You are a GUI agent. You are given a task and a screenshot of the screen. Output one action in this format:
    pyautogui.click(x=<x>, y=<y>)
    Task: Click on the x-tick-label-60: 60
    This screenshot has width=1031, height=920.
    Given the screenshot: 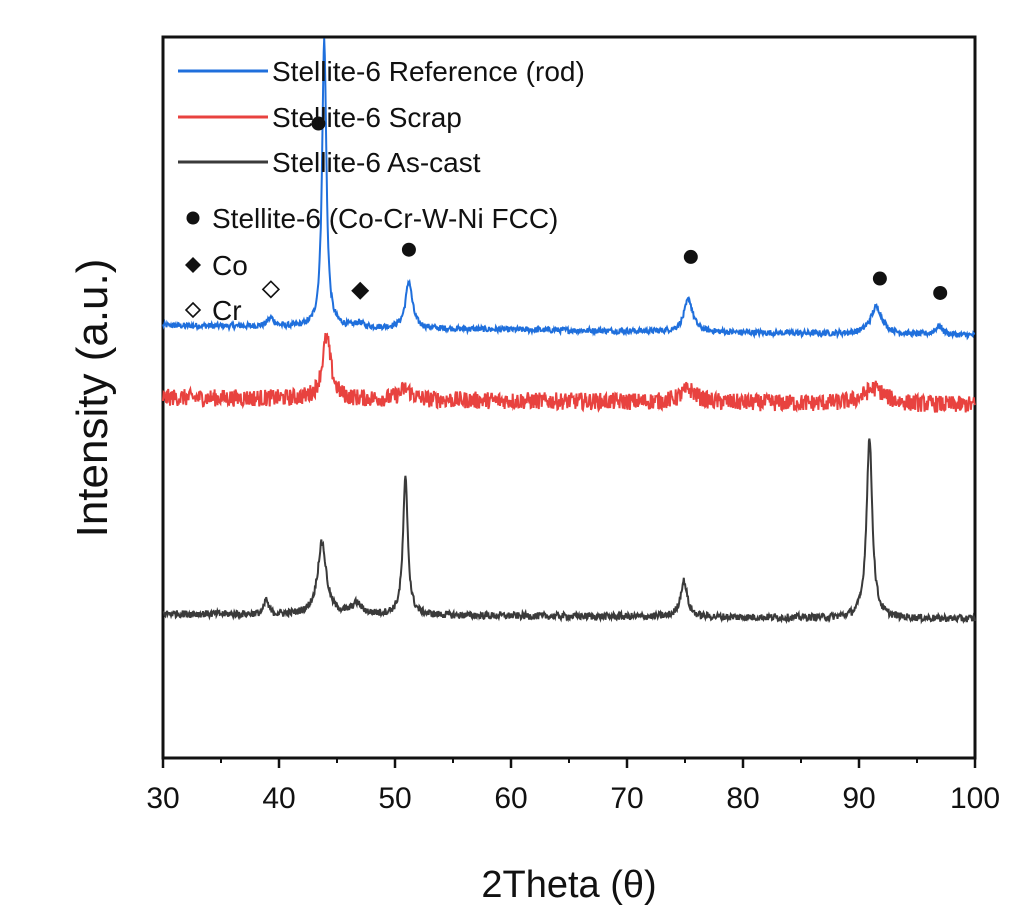 What is the action you would take?
    pyautogui.click(x=510, y=798)
    